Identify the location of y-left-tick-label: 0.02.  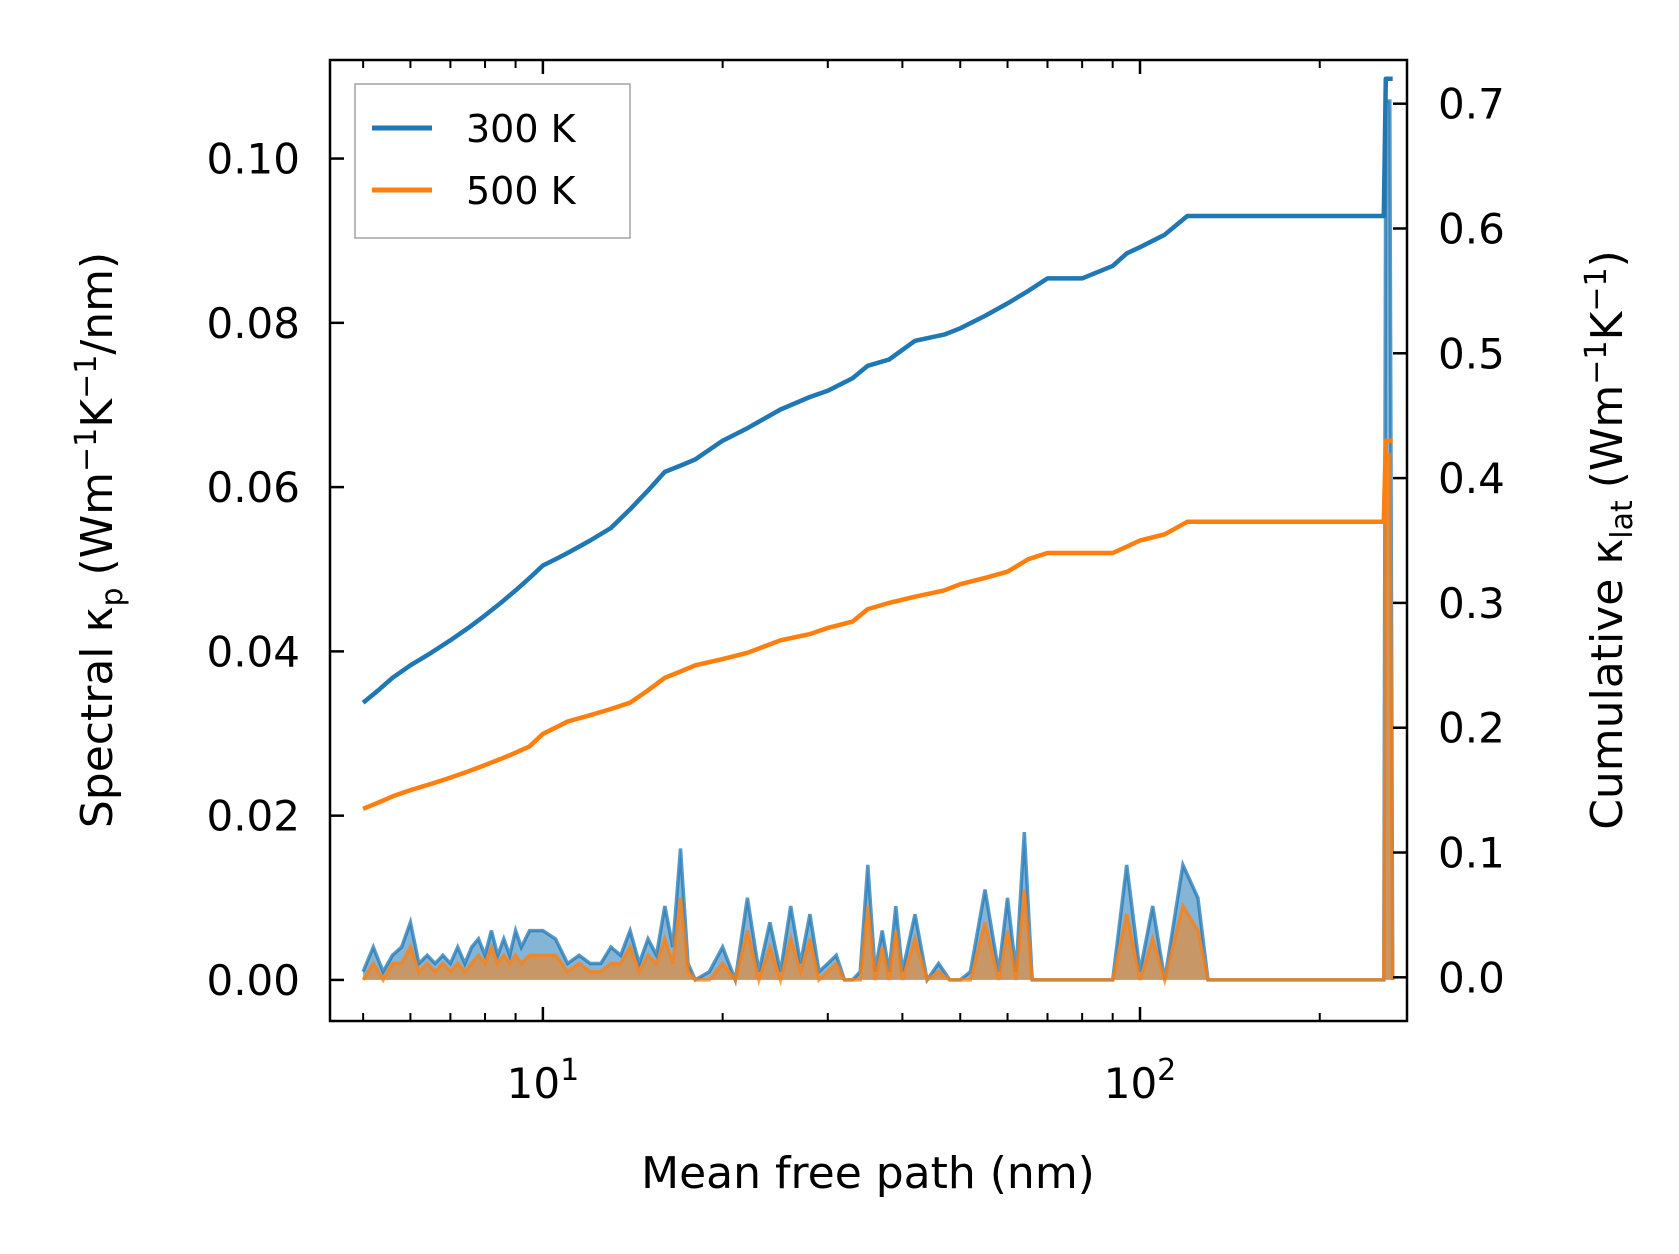
(253, 816).